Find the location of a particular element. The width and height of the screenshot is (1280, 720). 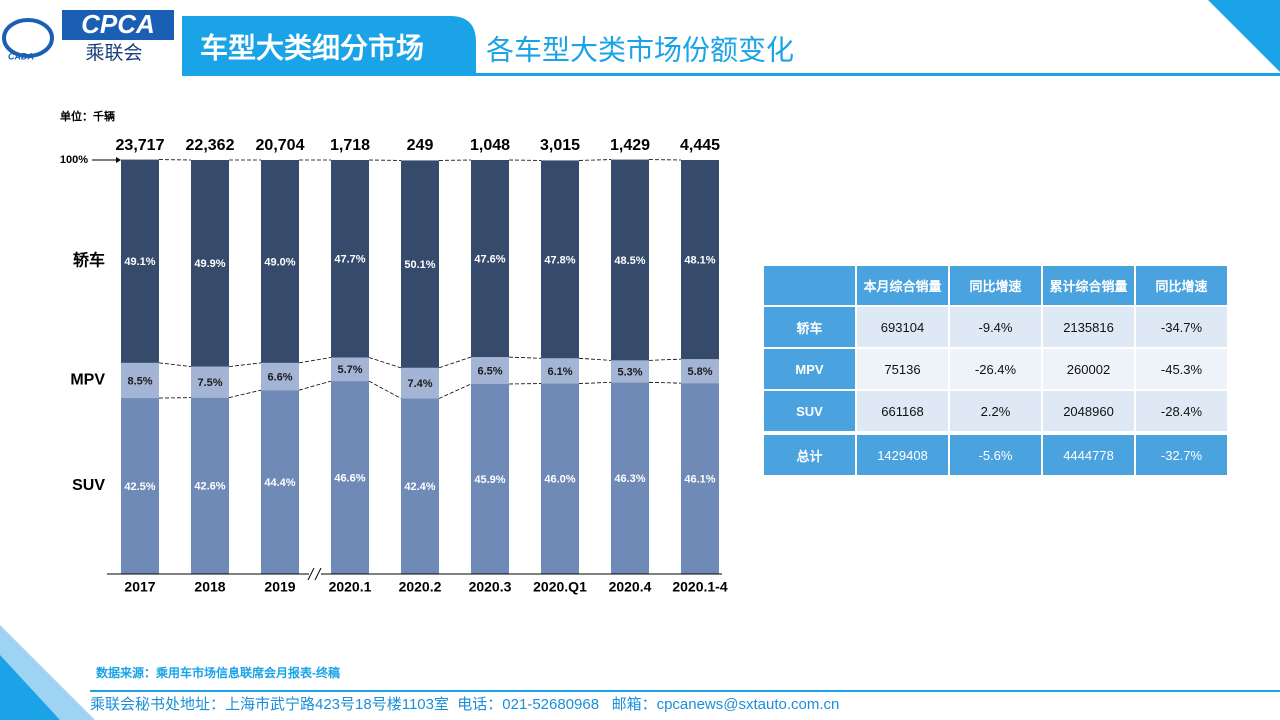

total-label: 22,362 is located at coordinates (210, 145).